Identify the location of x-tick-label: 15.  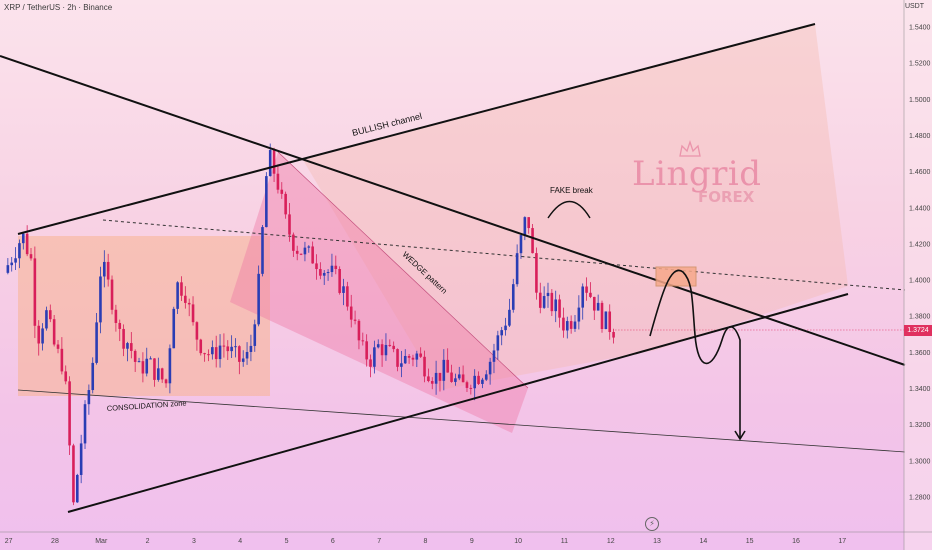
(750, 541).